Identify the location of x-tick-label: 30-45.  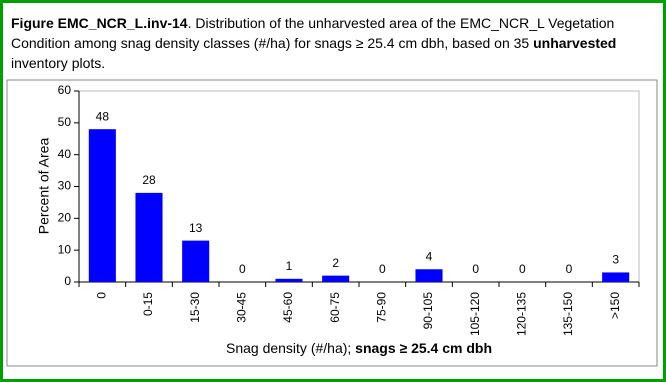
(242, 307).